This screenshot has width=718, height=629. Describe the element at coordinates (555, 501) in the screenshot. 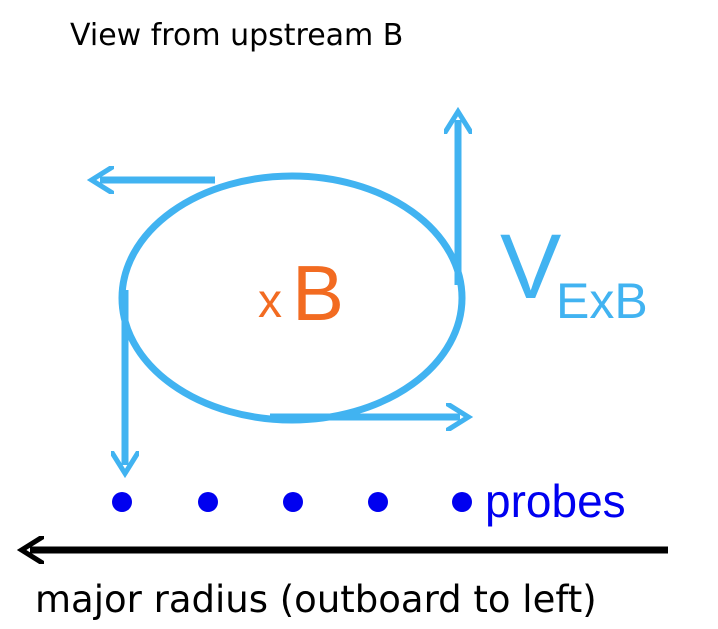

I see `probes-label: probes` at that location.